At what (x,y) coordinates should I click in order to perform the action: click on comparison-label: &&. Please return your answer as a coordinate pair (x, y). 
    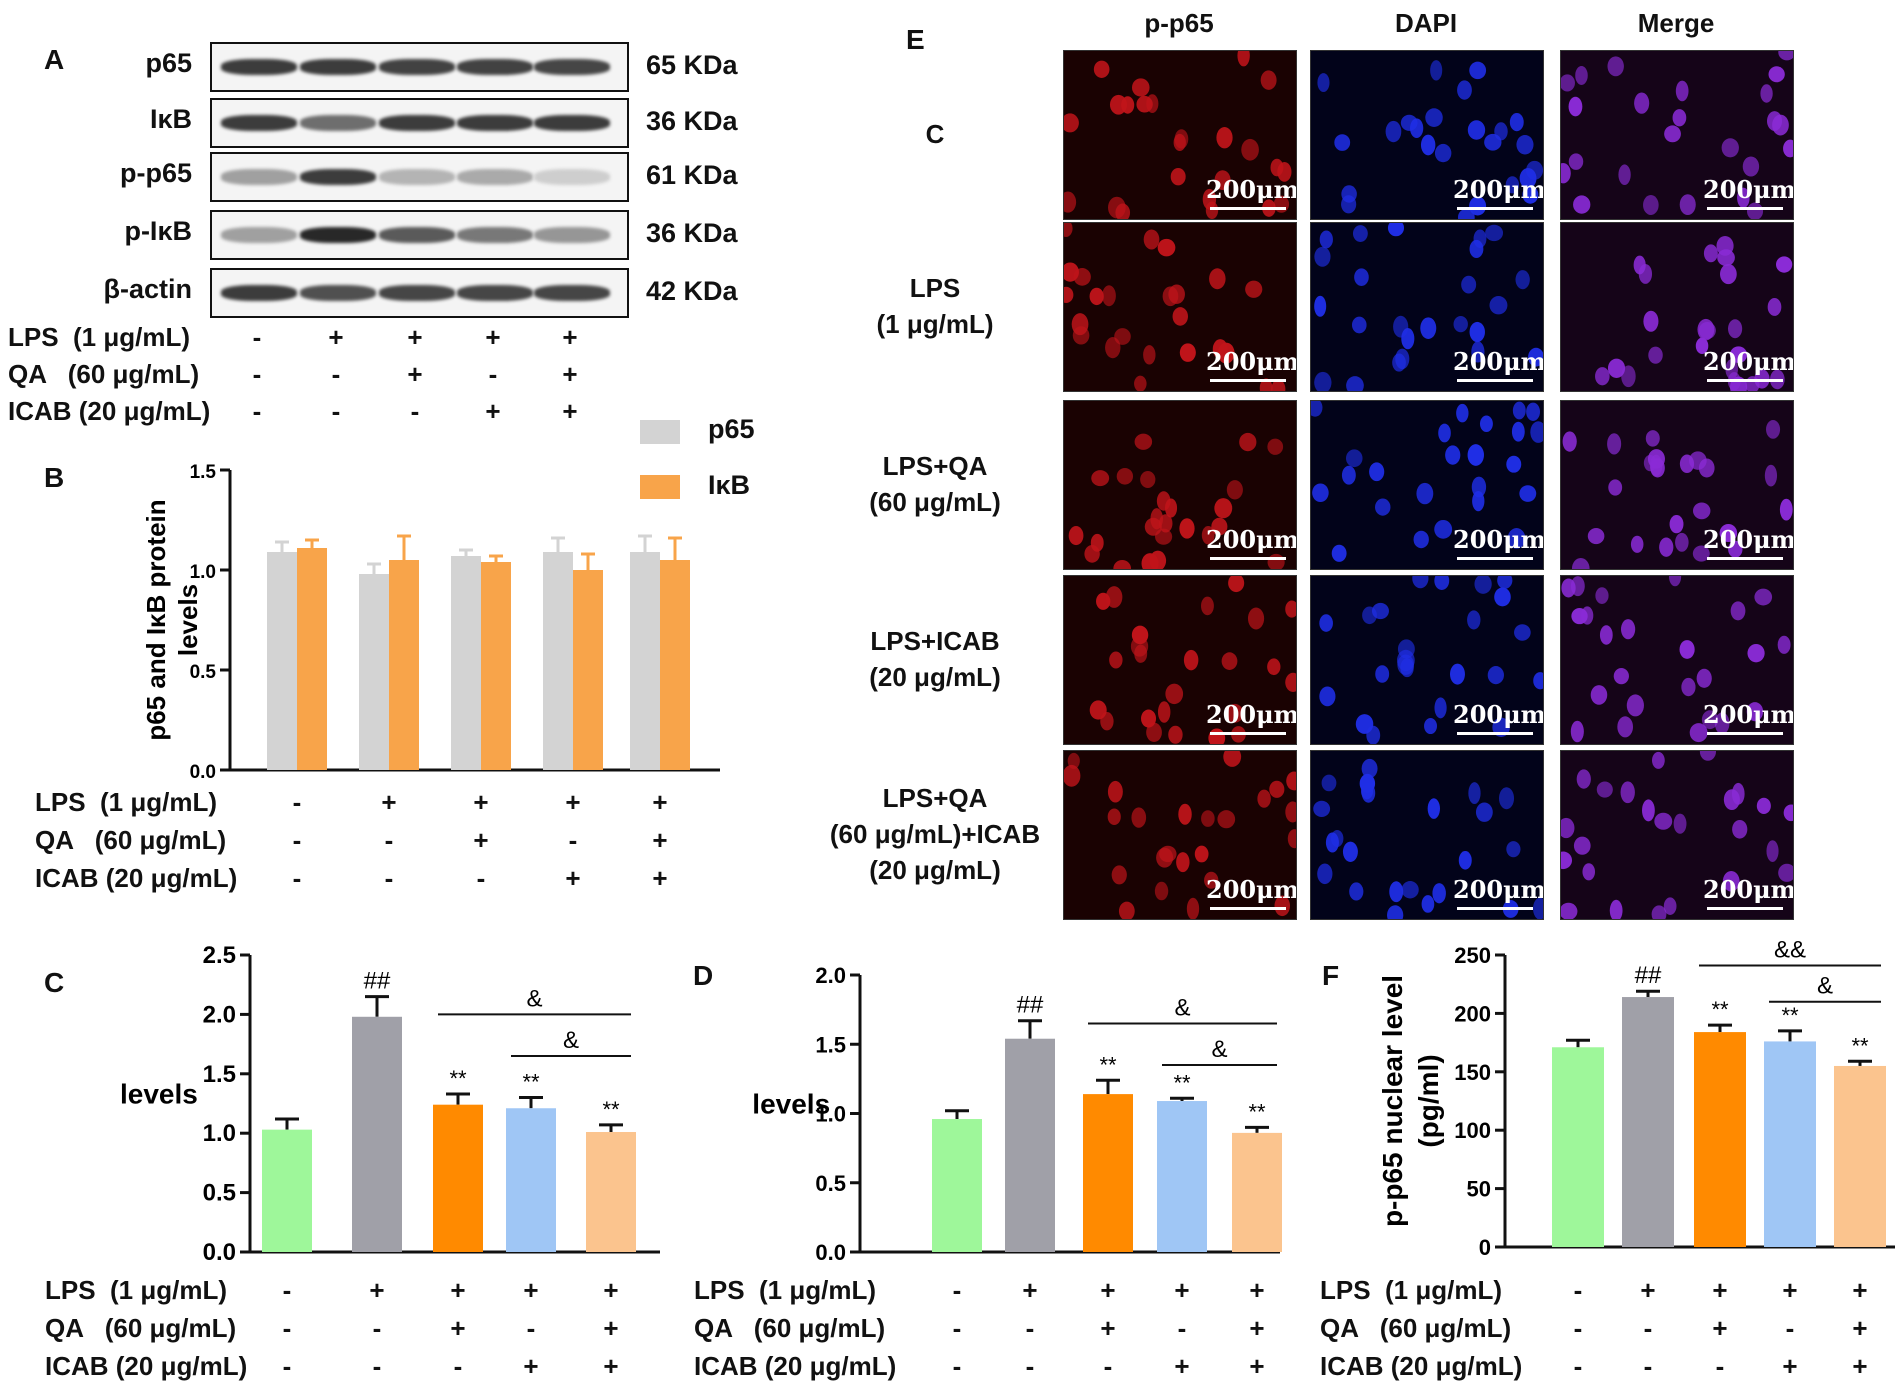
    Looking at the image, I should click on (1790, 952).